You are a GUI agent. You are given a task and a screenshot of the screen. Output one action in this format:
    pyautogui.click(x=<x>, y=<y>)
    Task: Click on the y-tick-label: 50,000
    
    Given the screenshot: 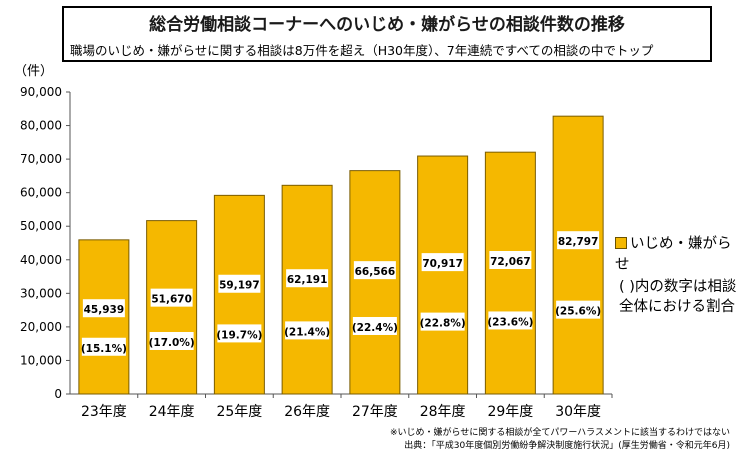 What is the action you would take?
    pyautogui.click(x=41, y=226)
    